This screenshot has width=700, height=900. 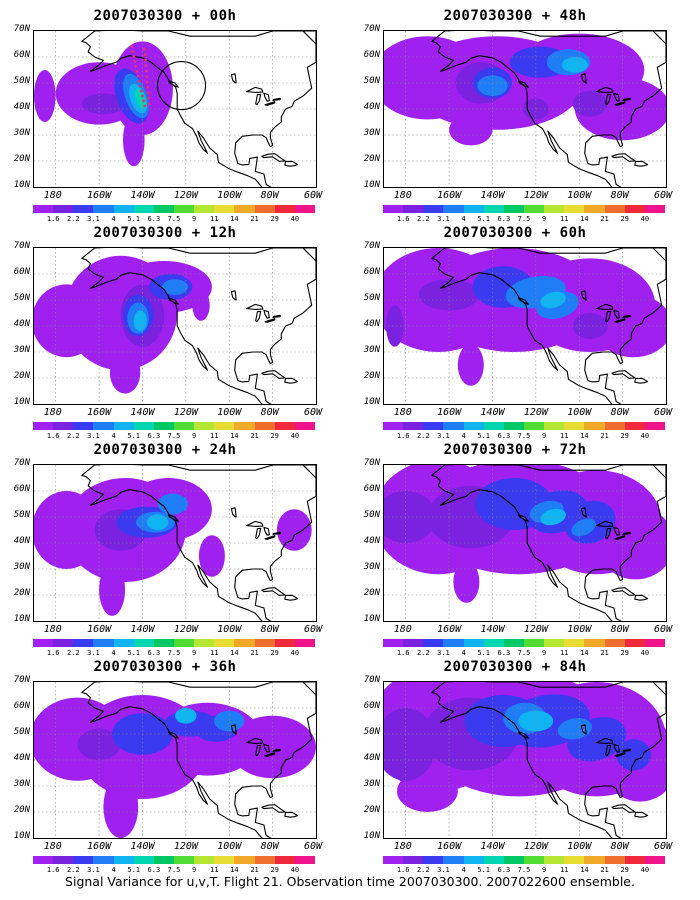 What do you see at coordinates (515, 16) in the screenshot?
I see `panel-title: 2007030300 + 48h` at bounding box center [515, 16].